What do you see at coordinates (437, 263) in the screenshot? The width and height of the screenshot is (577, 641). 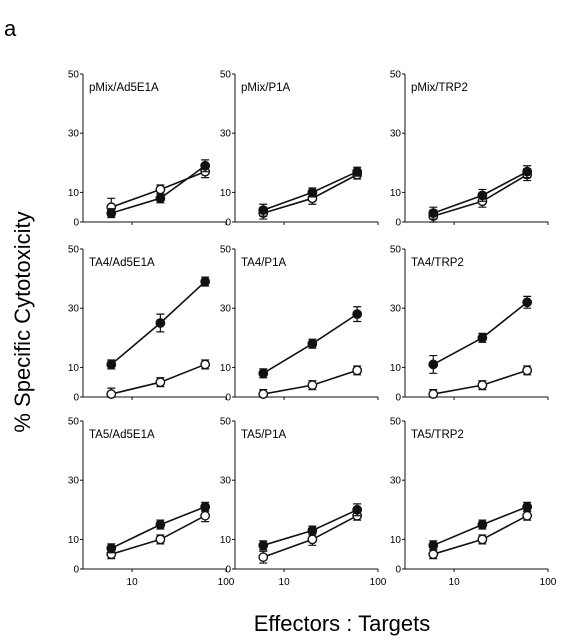 I see `panel-title: TA4/TRP2` at bounding box center [437, 263].